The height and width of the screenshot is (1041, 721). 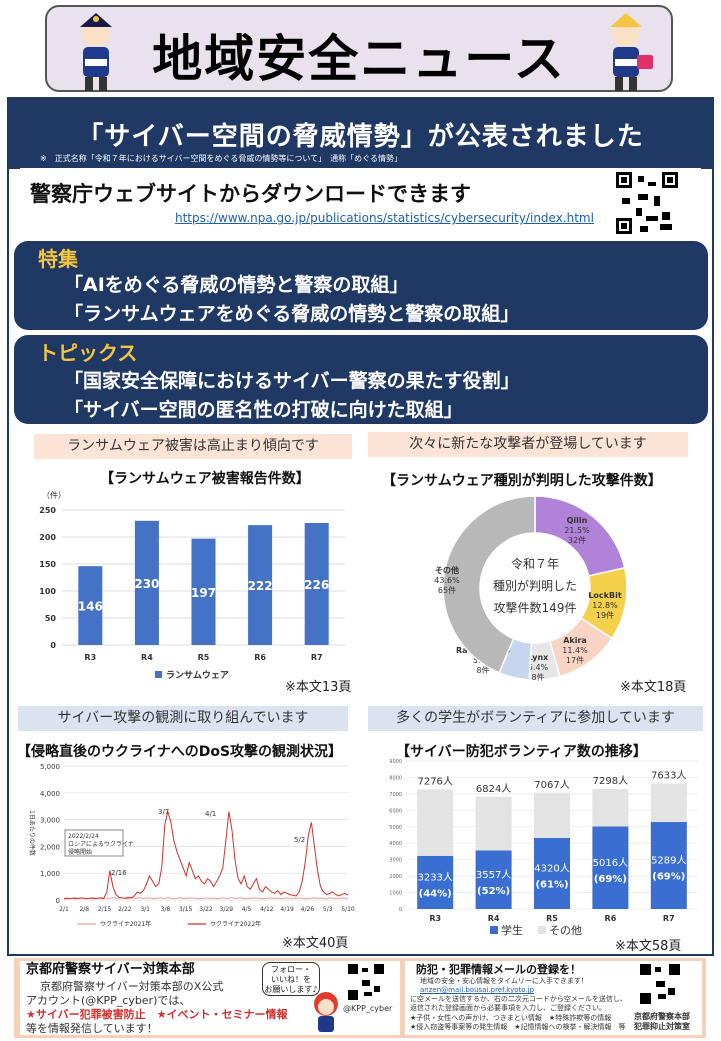 I want to click on y-tick-label: 5,000, so click(x=50, y=767).